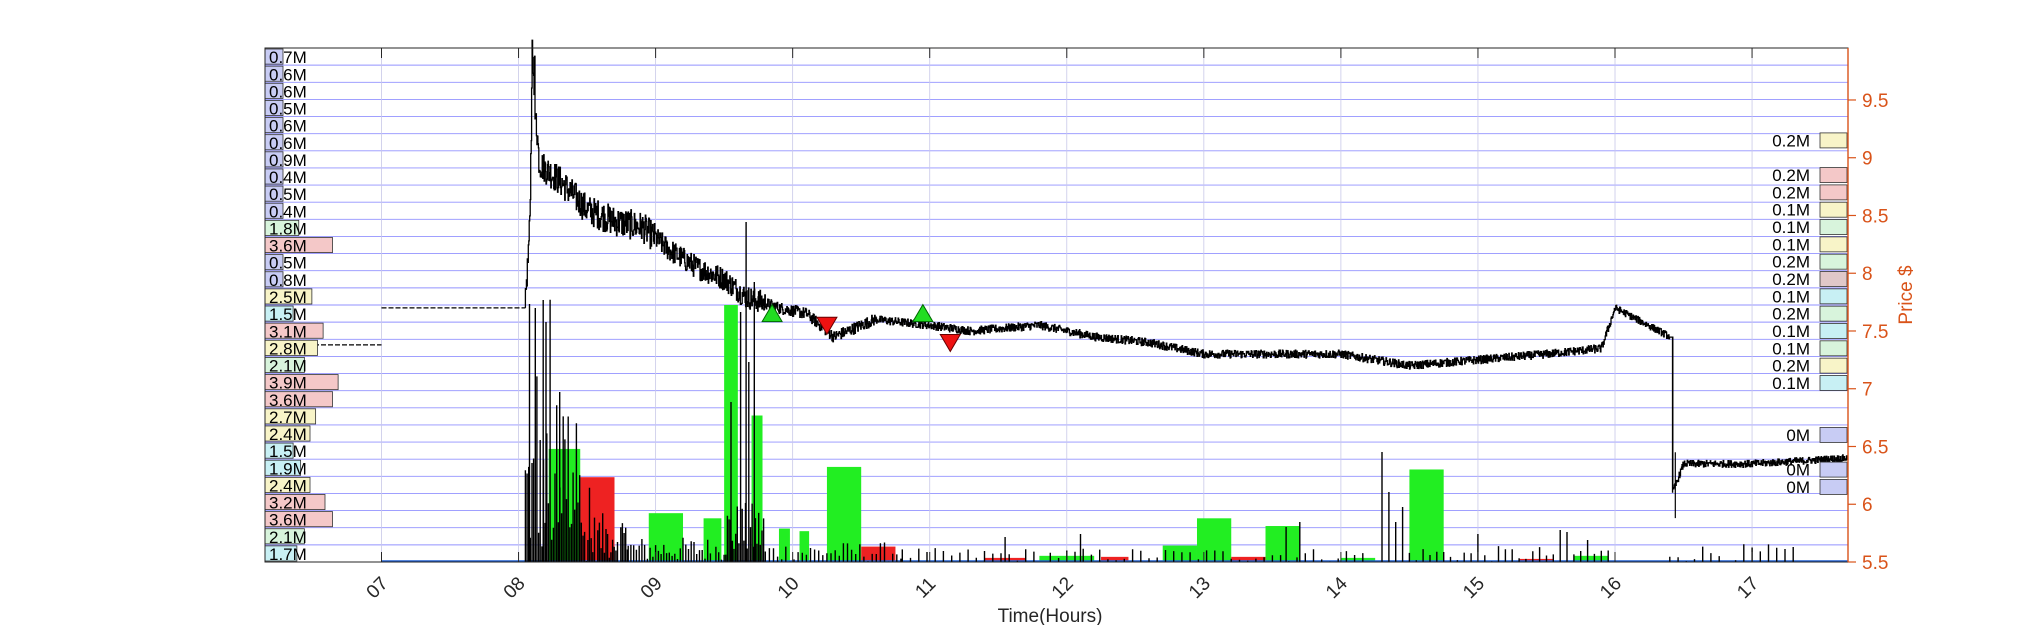 The width and height of the screenshot is (2031, 630). What do you see at coordinates (1867, 274) in the screenshot?
I see `y-tick-label: 8` at bounding box center [1867, 274].